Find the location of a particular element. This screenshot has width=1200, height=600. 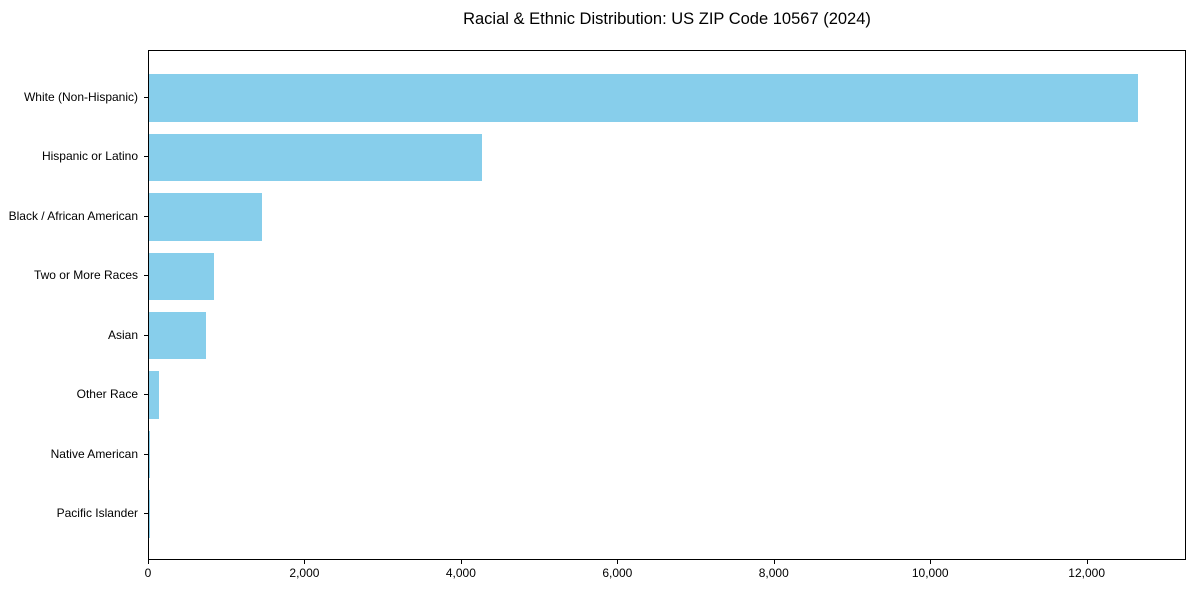

bar-two-or-more-races is located at coordinates (181, 276).